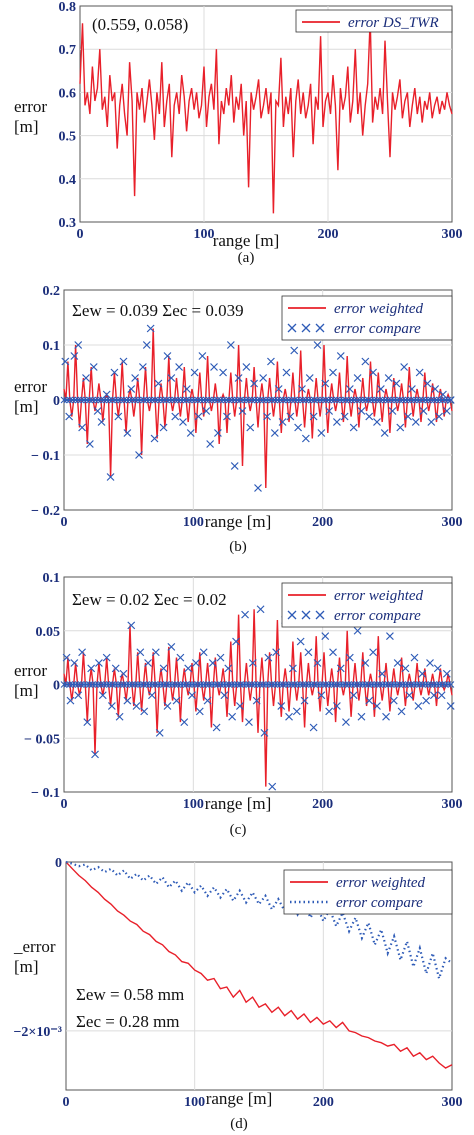 The height and width of the screenshot is (1135, 474). I want to click on annotation-text: Σec = 0.28 mm, so click(128, 1021).